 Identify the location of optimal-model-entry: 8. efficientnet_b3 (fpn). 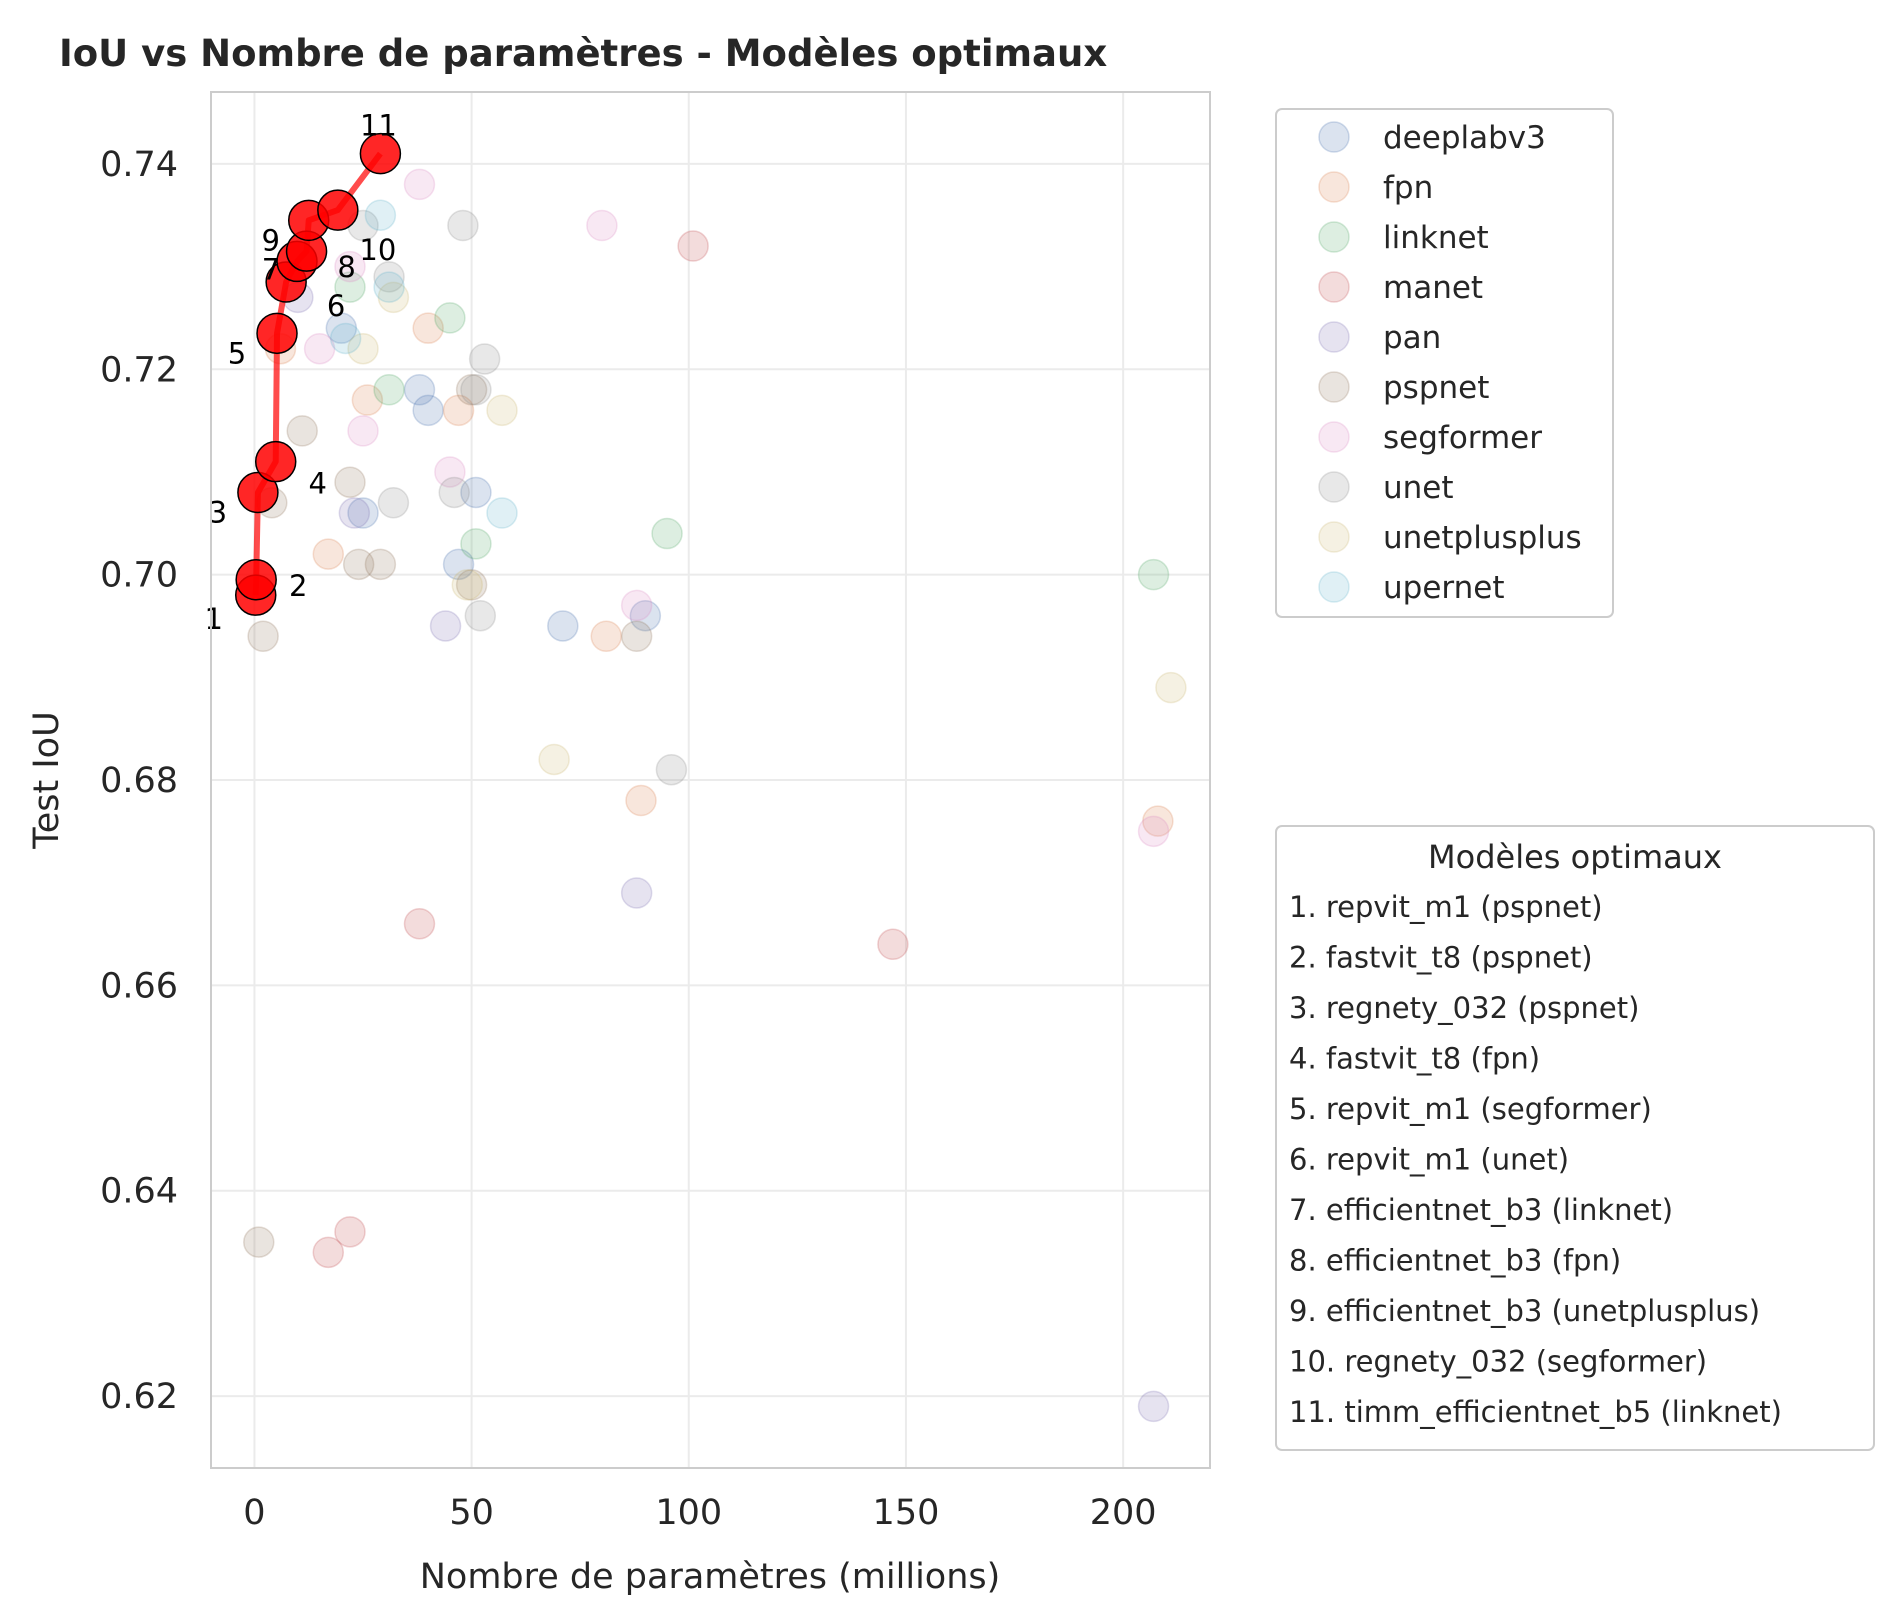
(1455, 1261).